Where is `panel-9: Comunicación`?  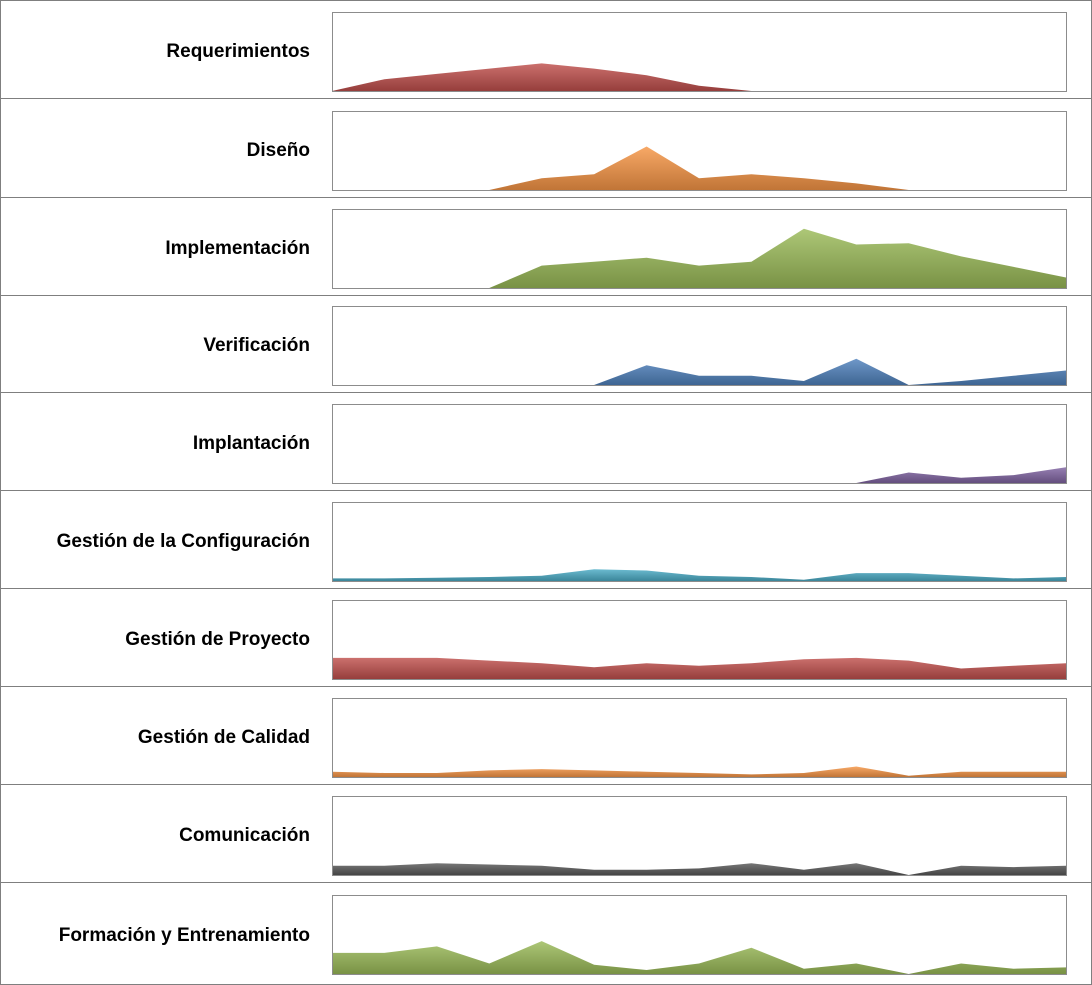
panel-9: Comunicación is located at coordinates (546, 834).